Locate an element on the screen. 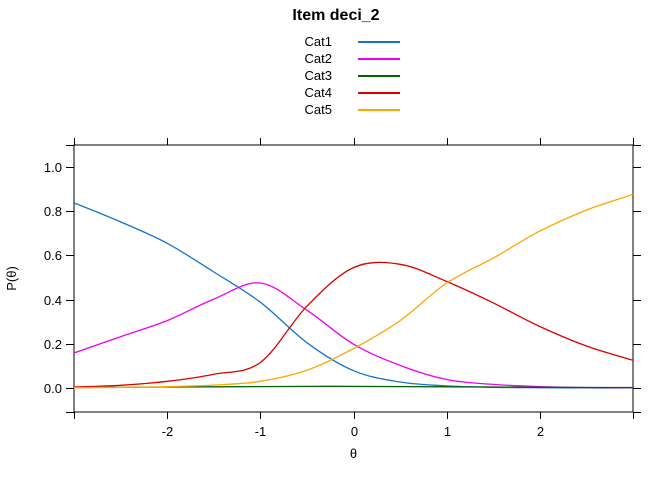  y-axis-label: P(θ) is located at coordinates (11, 278).